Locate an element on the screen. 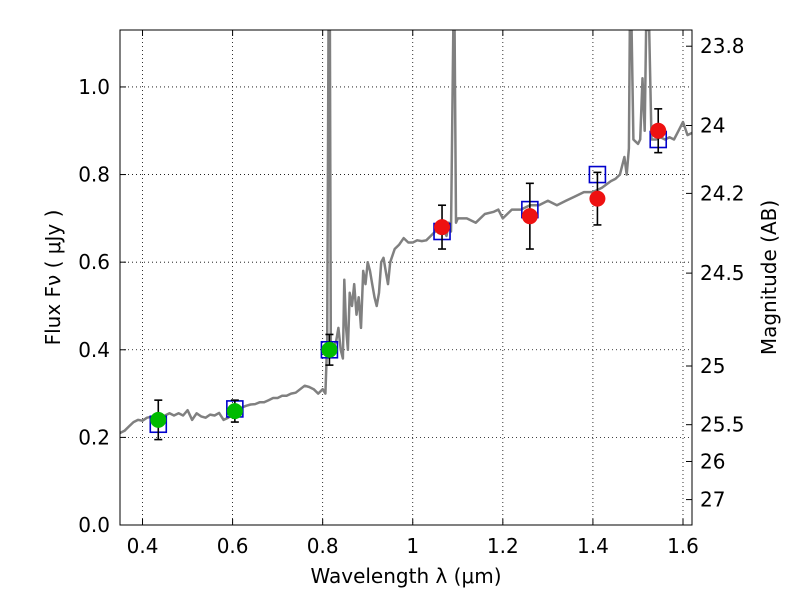 This screenshot has width=800, height=600. y-tick-label: 0.8 is located at coordinates (94, 175).